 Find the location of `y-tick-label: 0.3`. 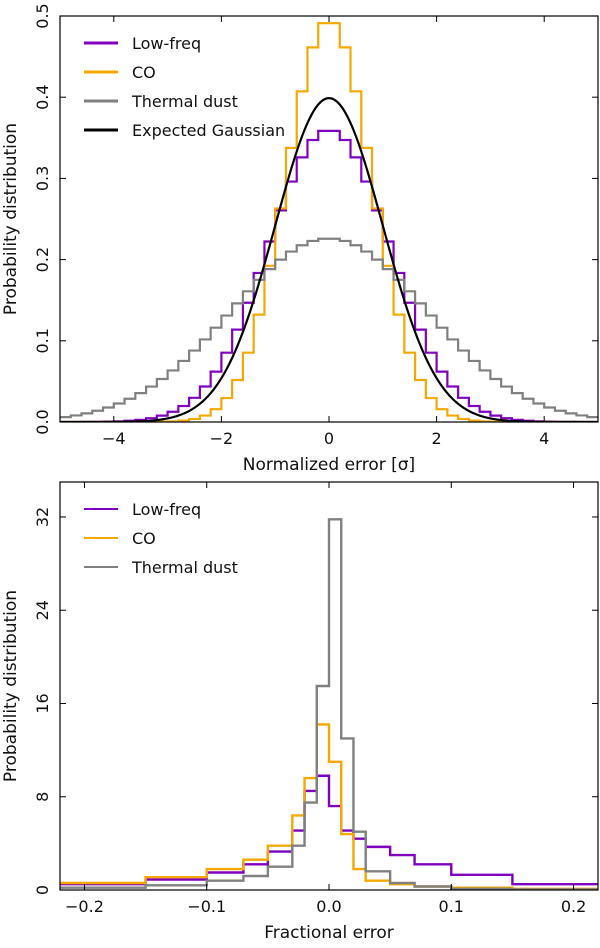

y-tick-label: 0.3 is located at coordinates (42, 178).